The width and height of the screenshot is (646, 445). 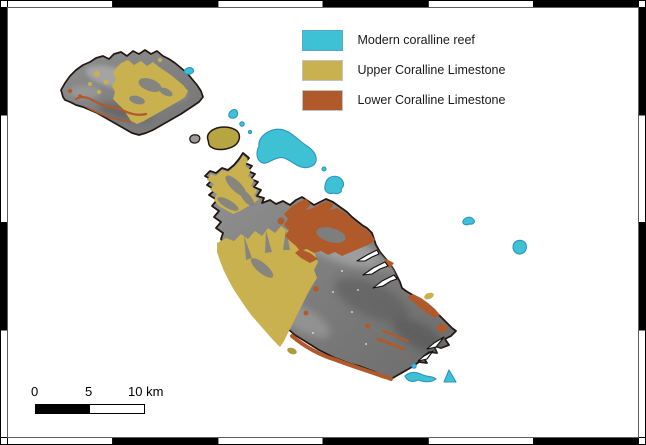 I want to click on west-malta-yellow, so click(x=267, y=285).